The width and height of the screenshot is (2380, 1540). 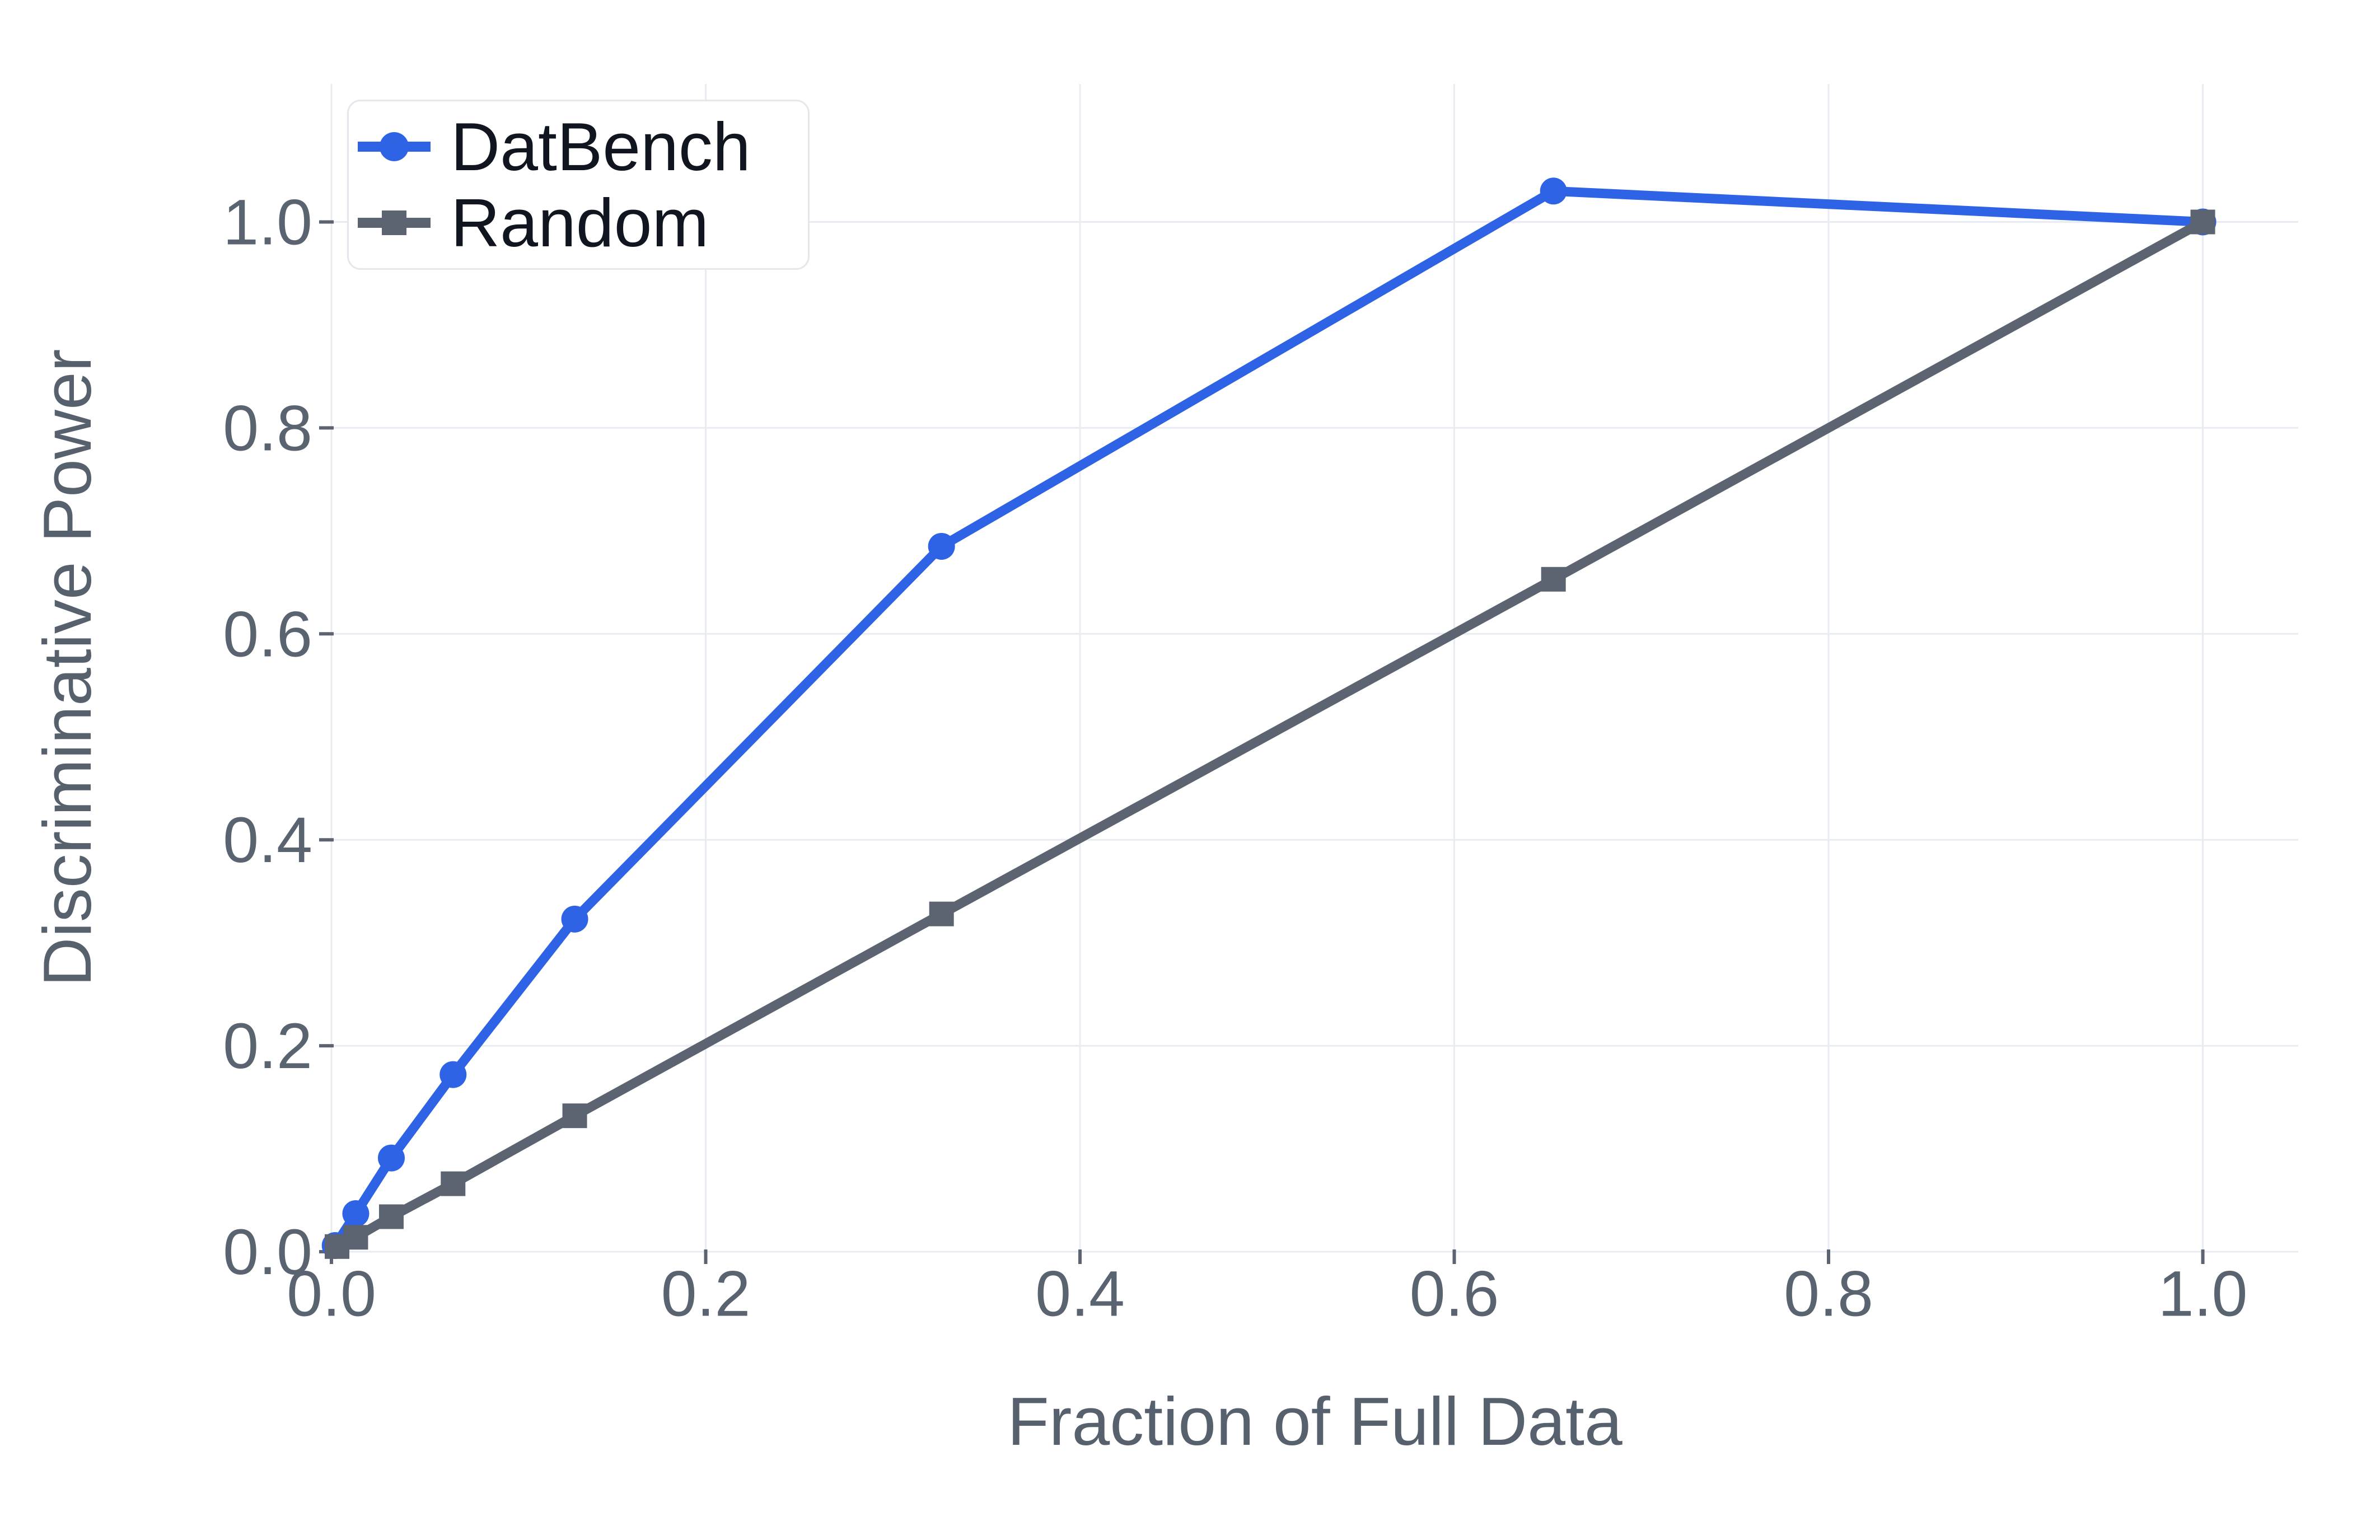 I want to click on y-axis-title: Discriminative Power, so click(x=67, y=668).